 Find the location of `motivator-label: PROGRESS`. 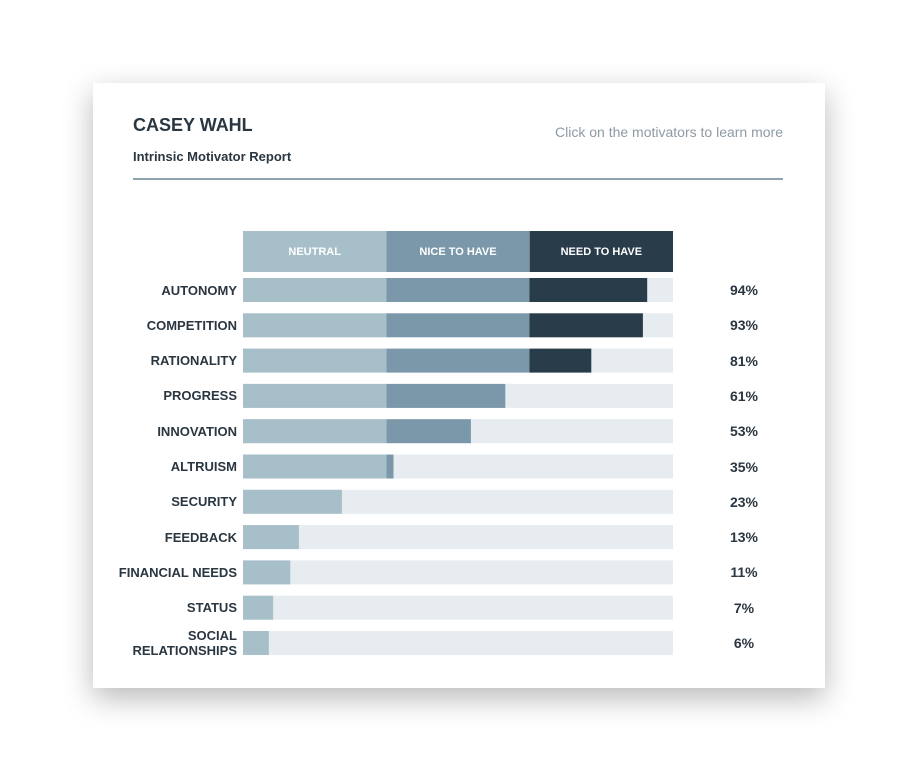

motivator-label: PROGRESS is located at coordinates (200, 396).